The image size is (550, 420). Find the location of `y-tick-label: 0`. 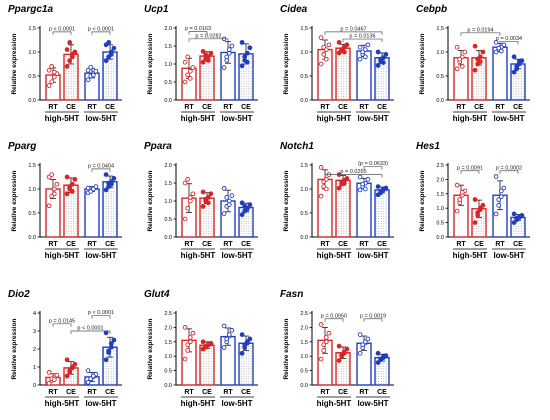

y-tick-label: 0 is located at coordinates (34, 386).